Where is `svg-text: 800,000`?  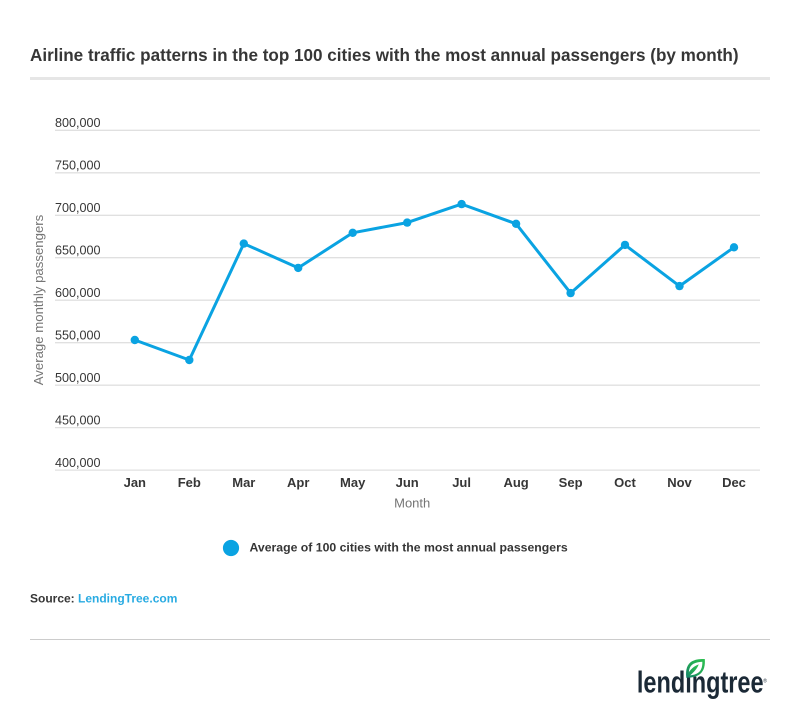
svg-text: 800,000 is located at coordinates (78, 123).